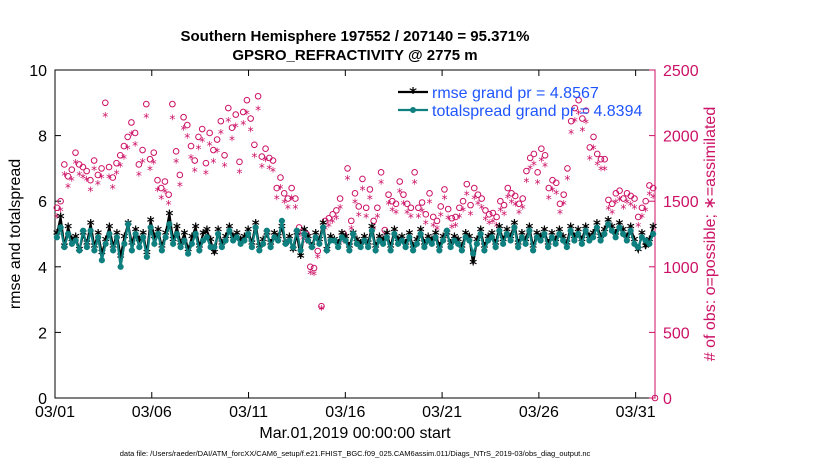  I want to click on y-right-tick-label: 2500, so click(681, 71).